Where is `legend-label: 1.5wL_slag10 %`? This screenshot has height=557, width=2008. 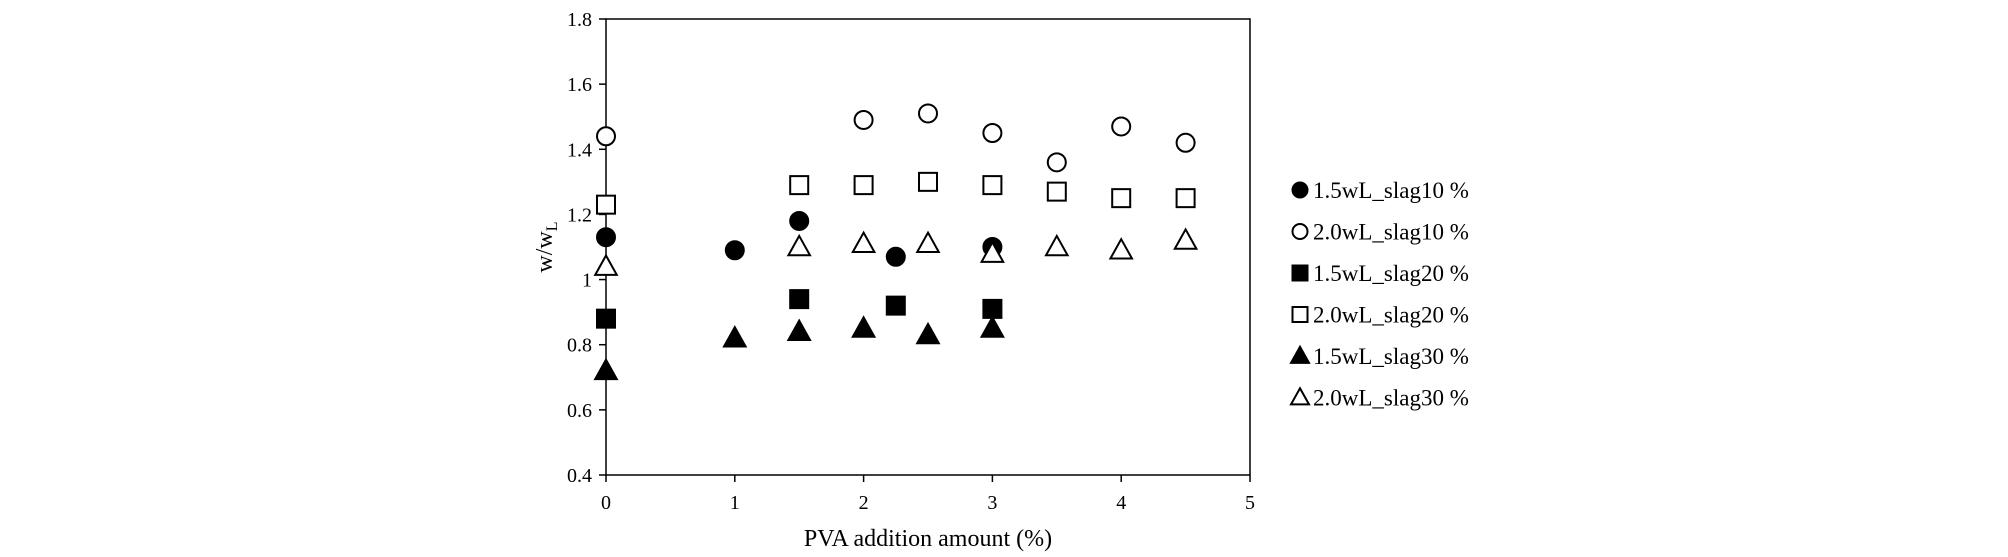
legend-label: 1.5wL_slag10 % is located at coordinates (1391, 190).